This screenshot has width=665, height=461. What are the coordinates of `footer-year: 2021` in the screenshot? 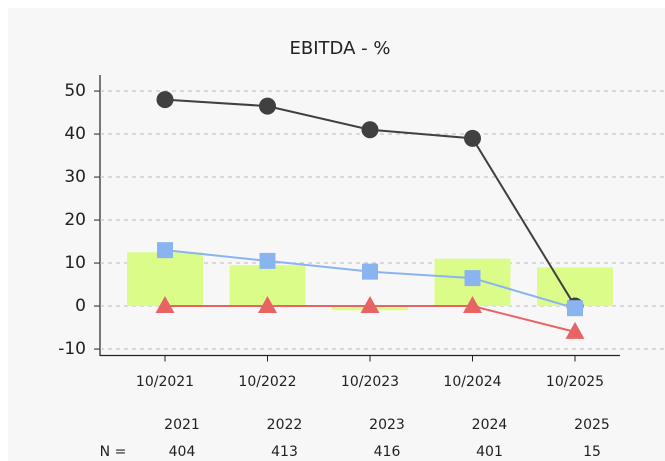 It's located at (182, 425).